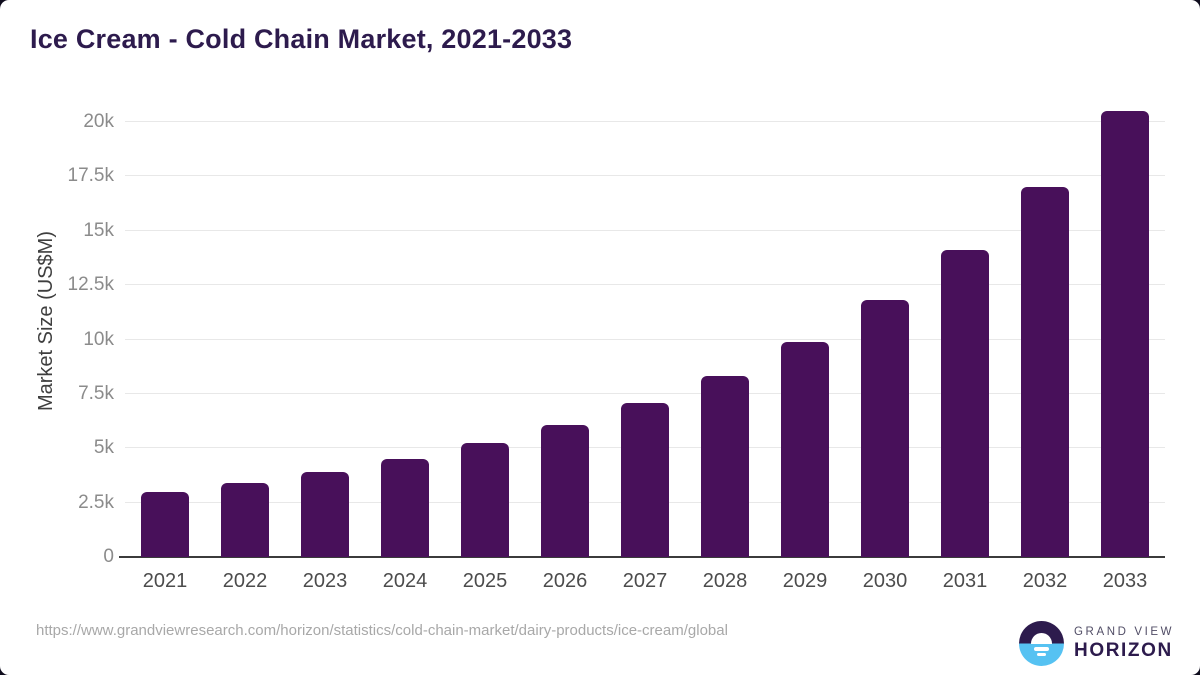 The image size is (1200, 675). What do you see at coordinates (485, 581) in the screenshot?
I see `x-tick-label-2025: 2025` at bounding box center [485, 581].